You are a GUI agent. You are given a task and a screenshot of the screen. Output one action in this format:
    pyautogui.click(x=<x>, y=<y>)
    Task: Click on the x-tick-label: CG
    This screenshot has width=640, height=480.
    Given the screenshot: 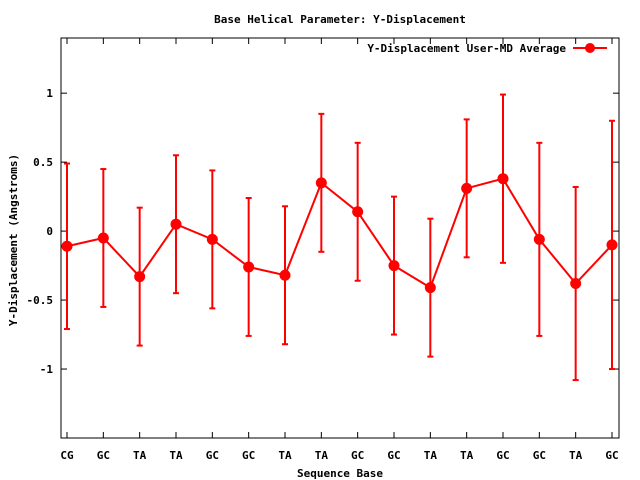 What is the action you would take?
    pyautogui.click(x=67, y=455)
    